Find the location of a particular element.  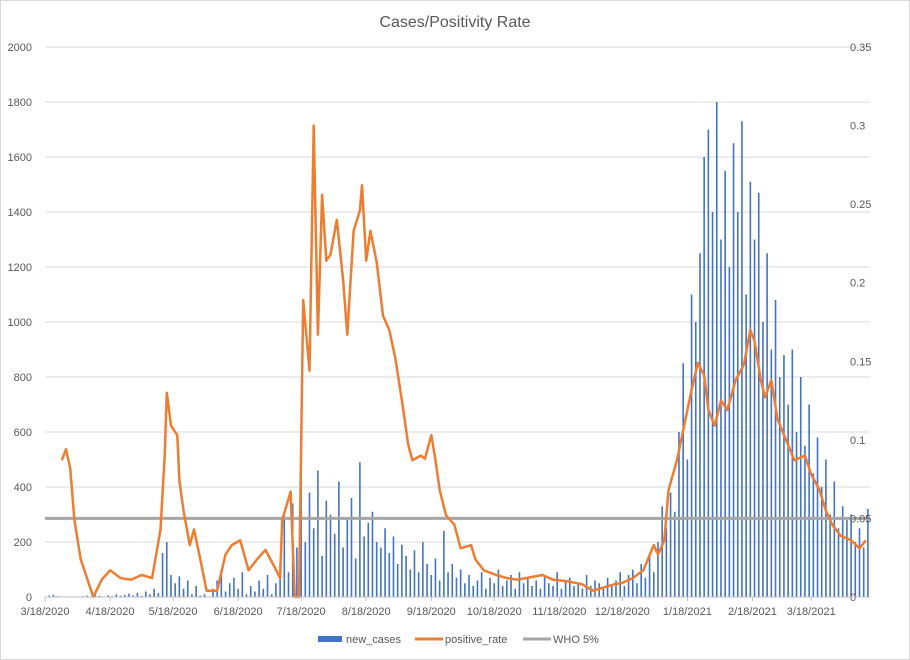

x-tick-label: 5/18/2020 is located at coordinates (173, 612).